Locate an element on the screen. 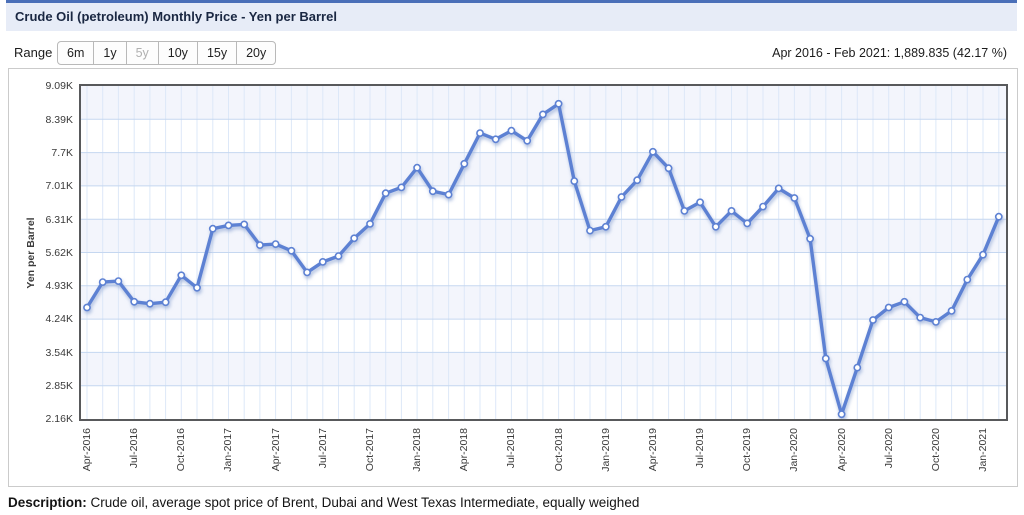 The image size is (1024, 515). x-tick-label: Oct-2020 is located at coordinates (935, 450).